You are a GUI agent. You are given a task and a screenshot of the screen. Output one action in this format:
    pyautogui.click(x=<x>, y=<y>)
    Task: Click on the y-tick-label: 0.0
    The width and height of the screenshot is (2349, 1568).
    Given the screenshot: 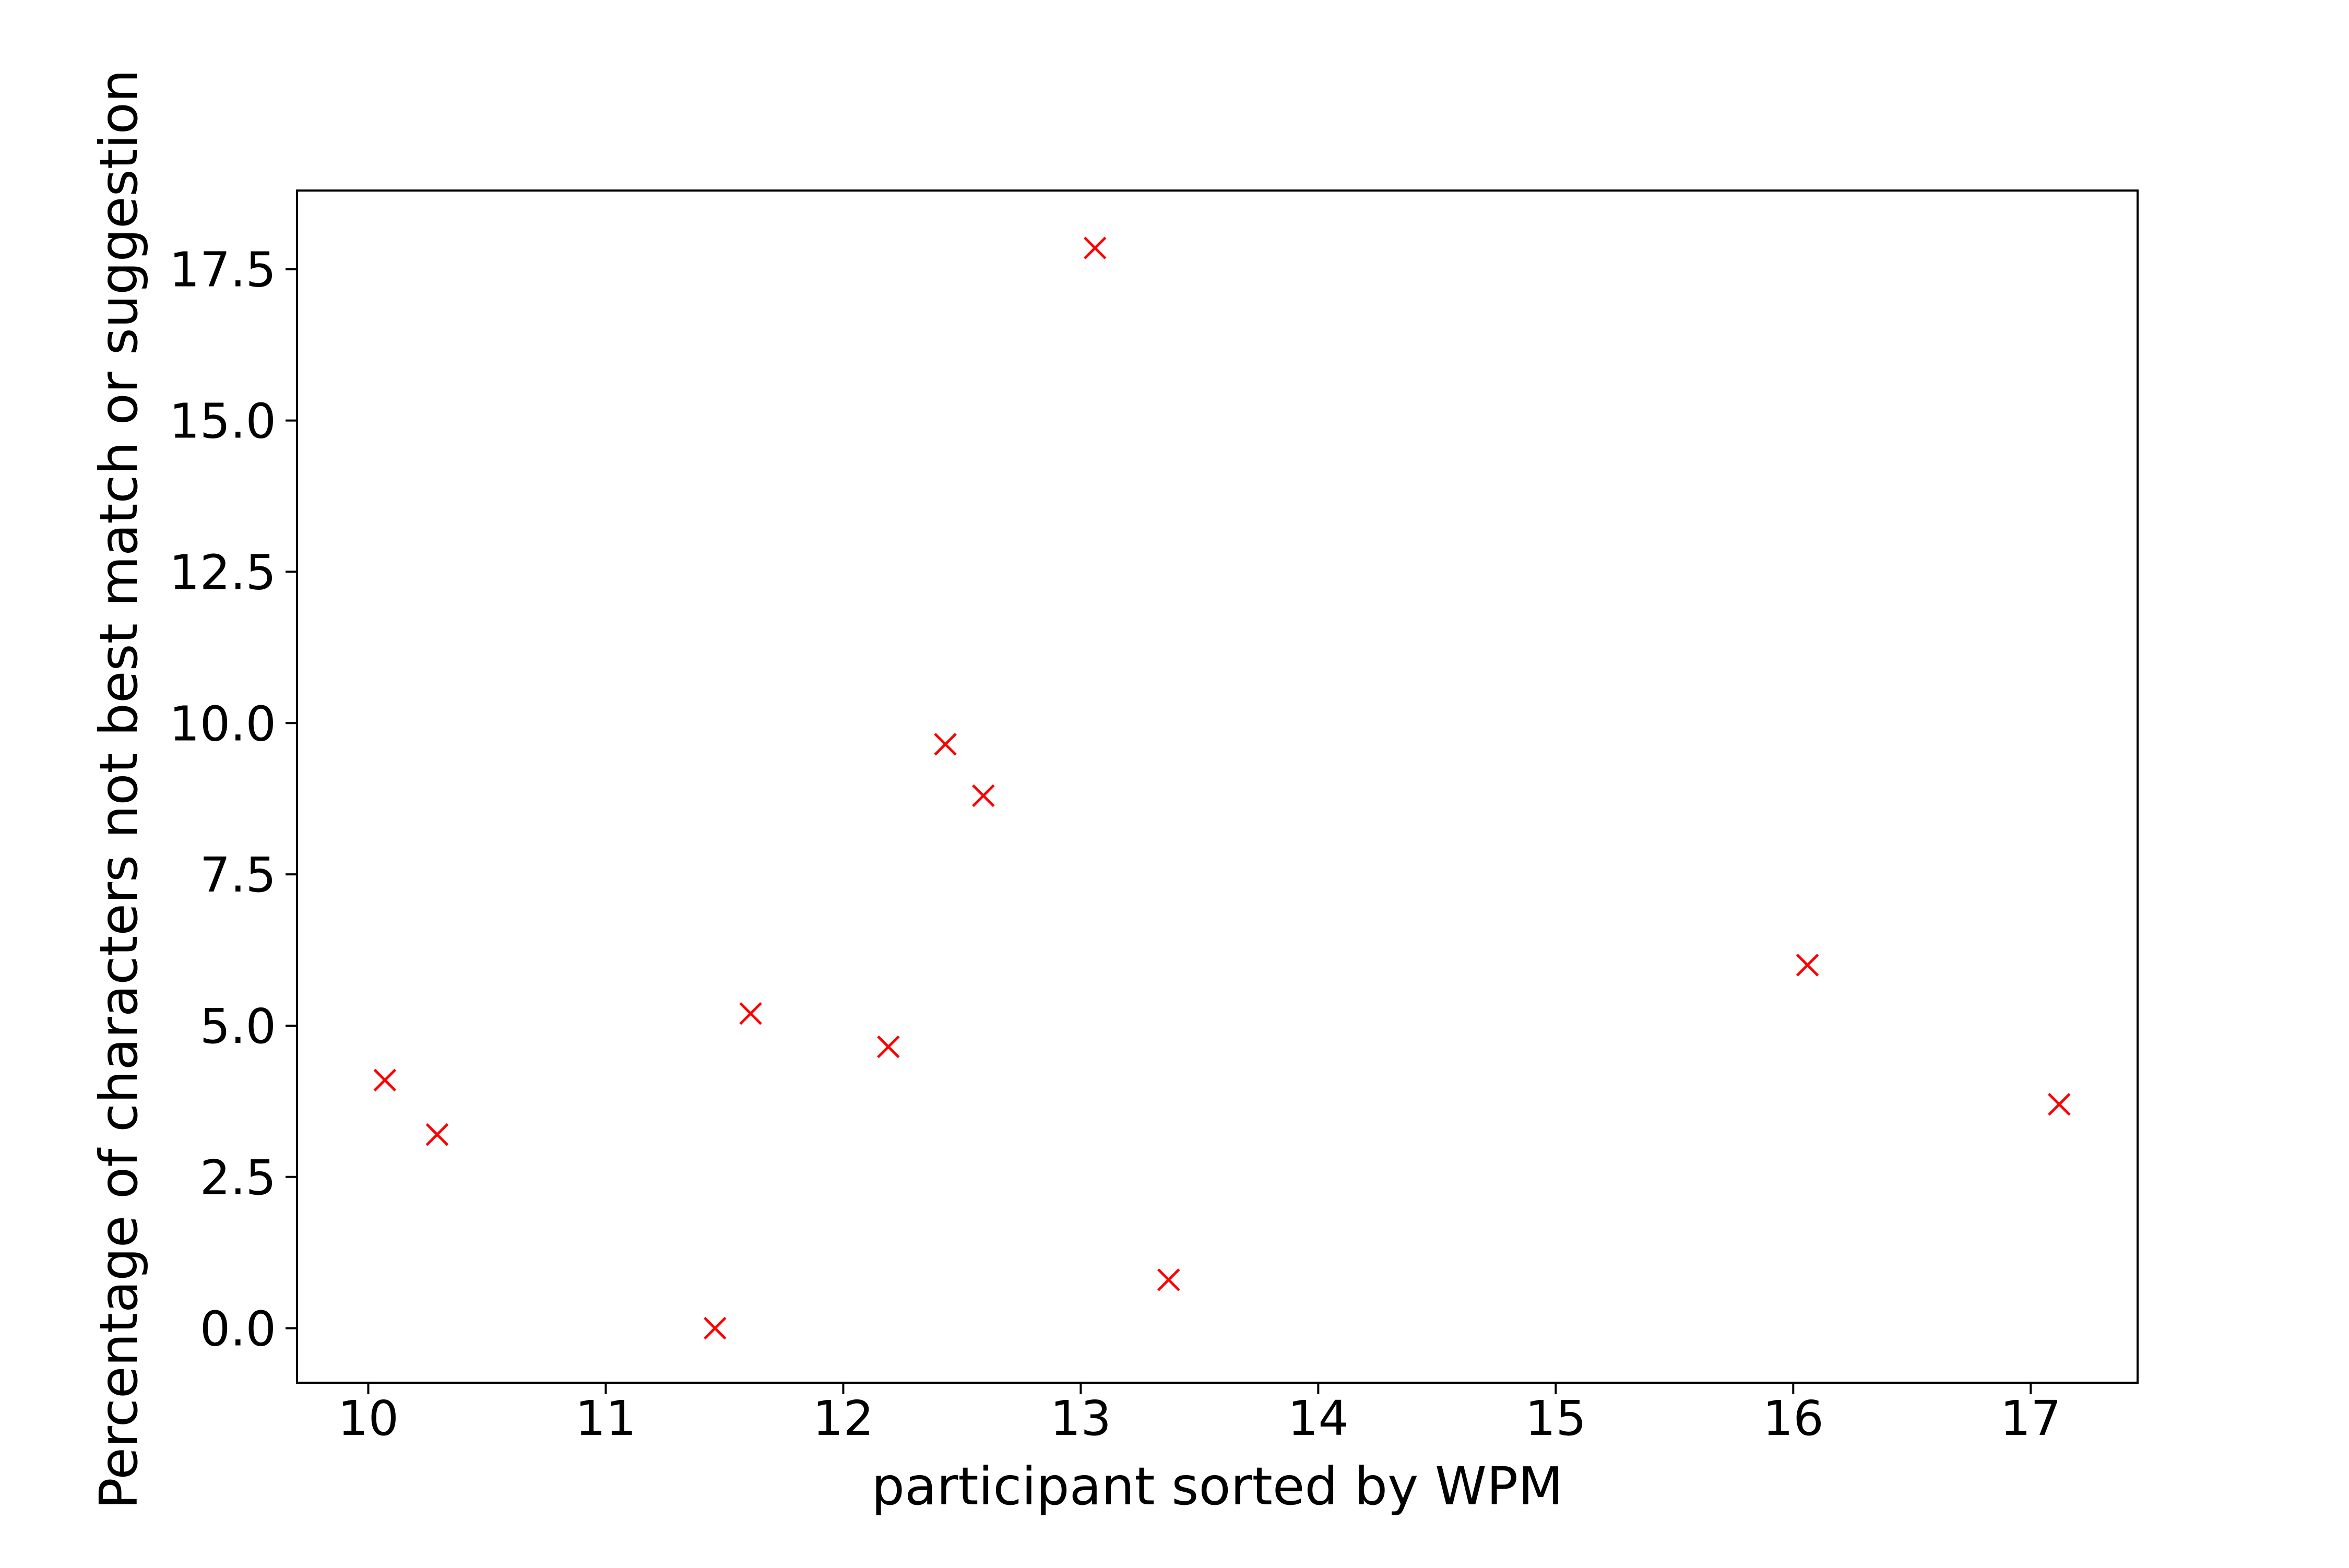 What is the action you would take?
    pyautogui.click(x=238, y=1329)
    